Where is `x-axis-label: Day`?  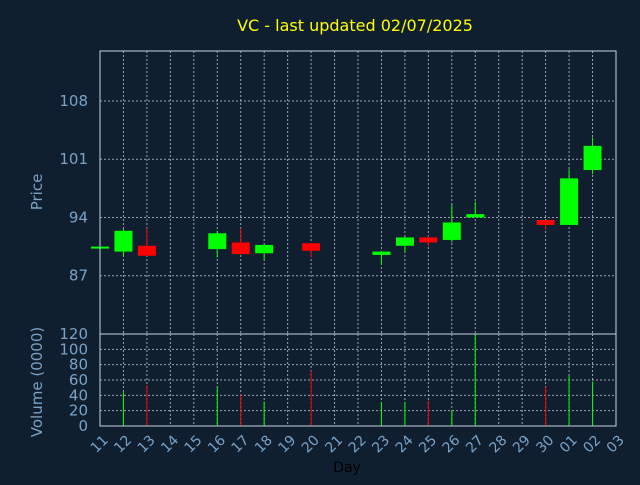
x-axis-label: Day is located at coordinates (347, 468).